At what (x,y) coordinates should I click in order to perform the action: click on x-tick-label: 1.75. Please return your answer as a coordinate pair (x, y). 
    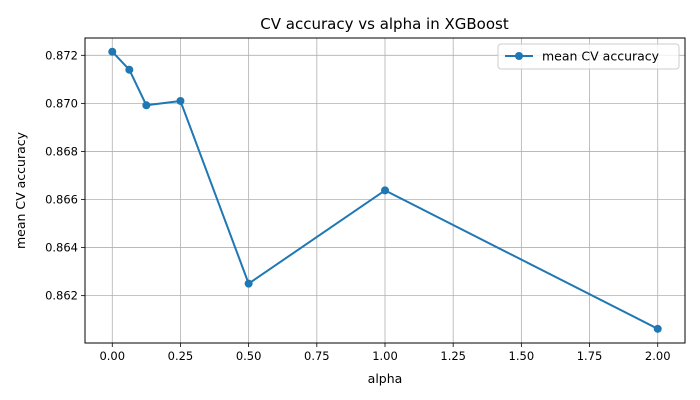
    Looking at the image, I should click on (590, 356).